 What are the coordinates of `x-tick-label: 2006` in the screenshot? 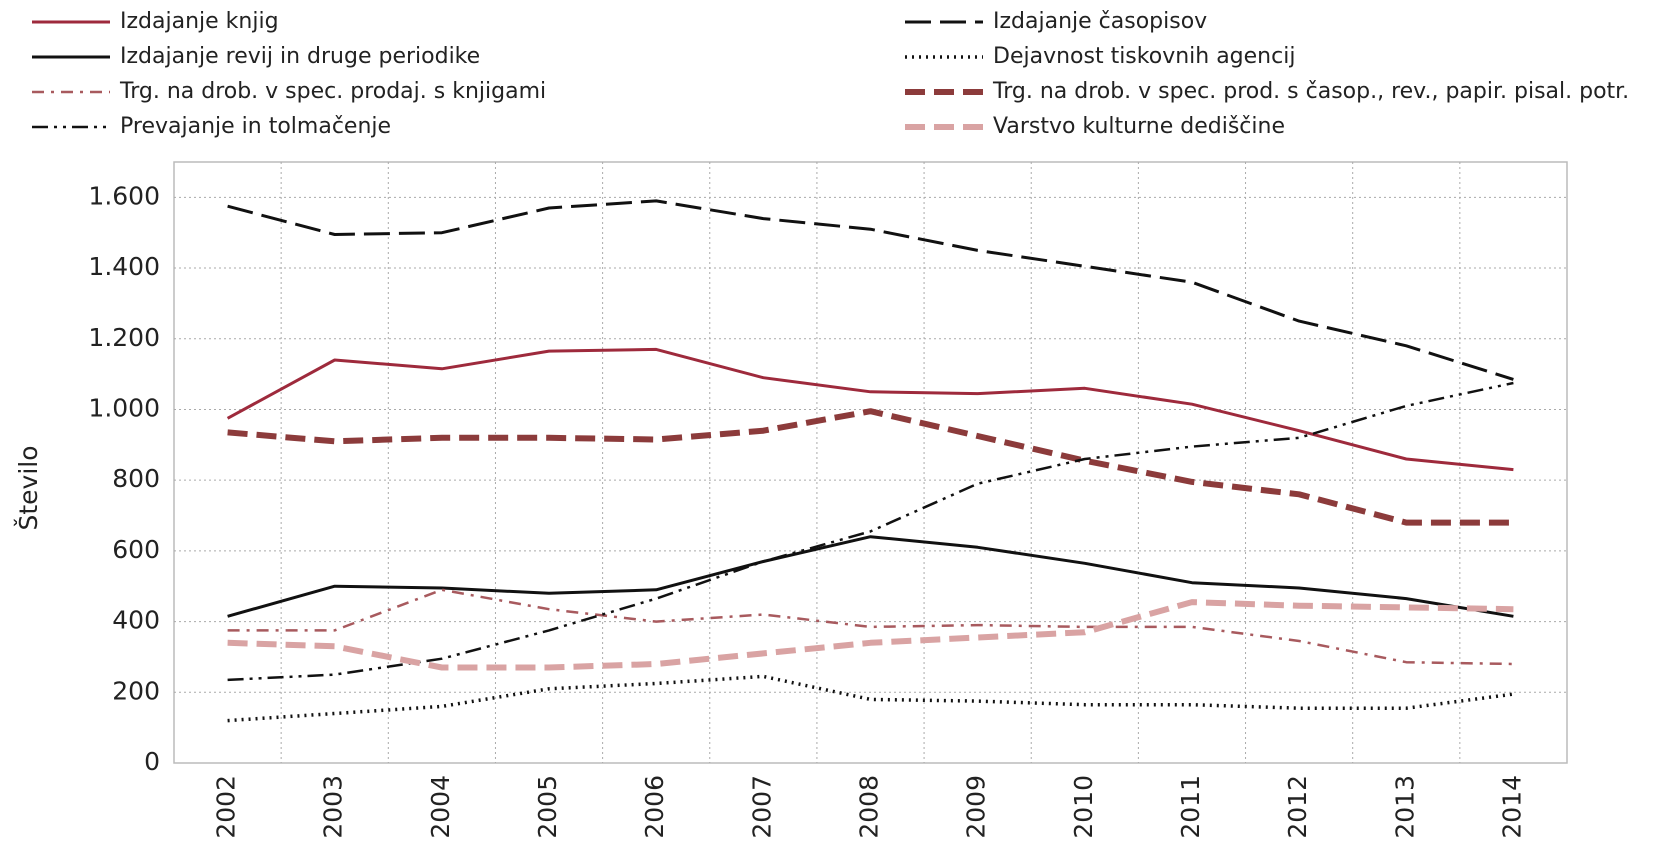 It's located at (654, 807).